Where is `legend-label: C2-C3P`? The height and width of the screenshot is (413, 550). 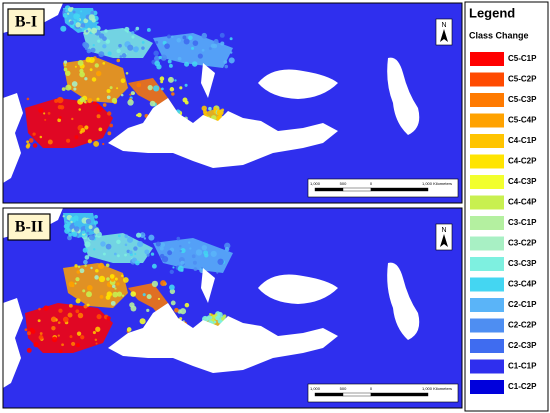 legend-label: C2-C3P is located at coordinates (522, 345).